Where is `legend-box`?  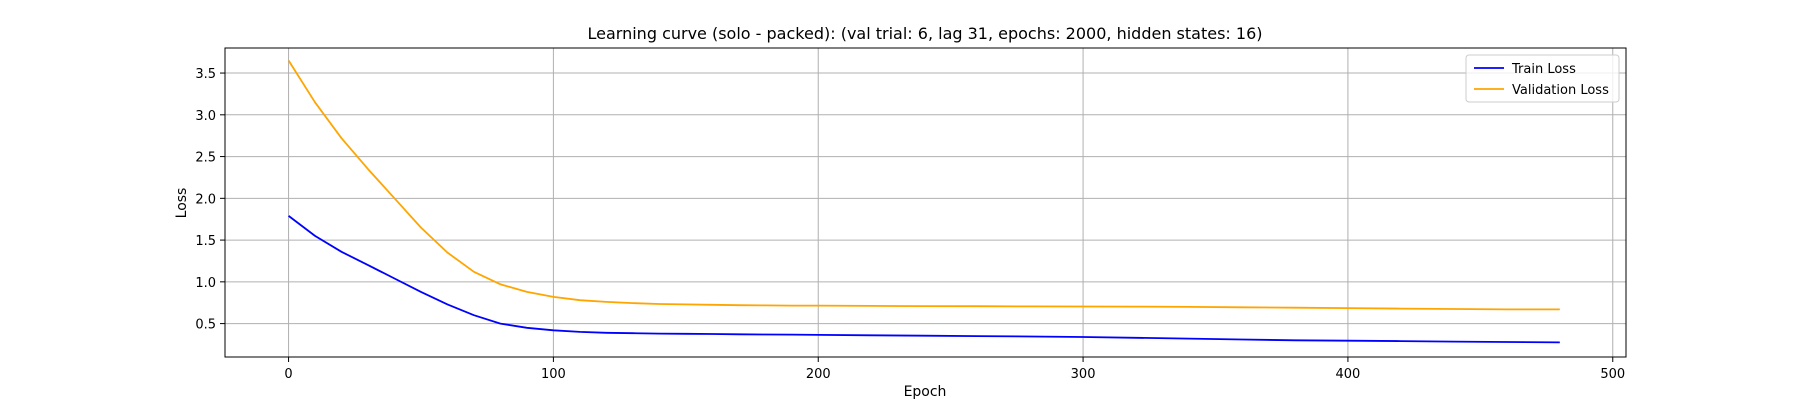 legend-box is located at coordinates (1542, 78).